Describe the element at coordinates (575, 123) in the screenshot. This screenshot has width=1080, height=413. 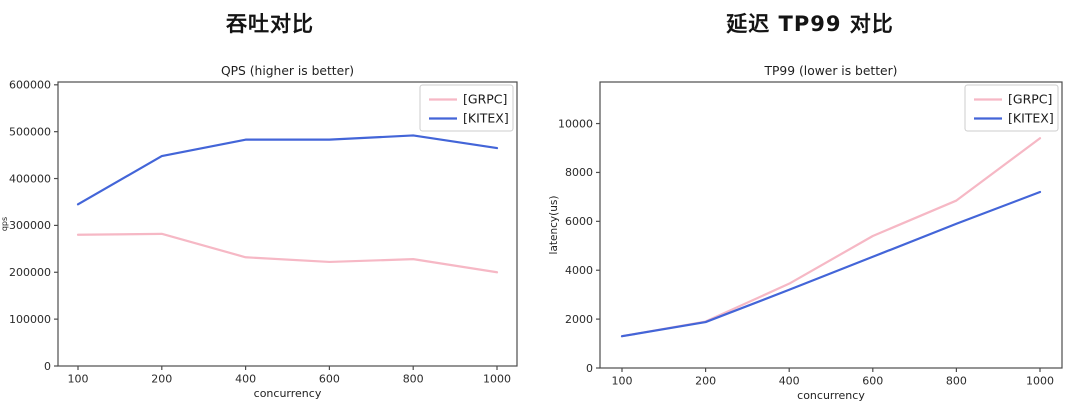
I see `y-tick-label: 10000` at that location.